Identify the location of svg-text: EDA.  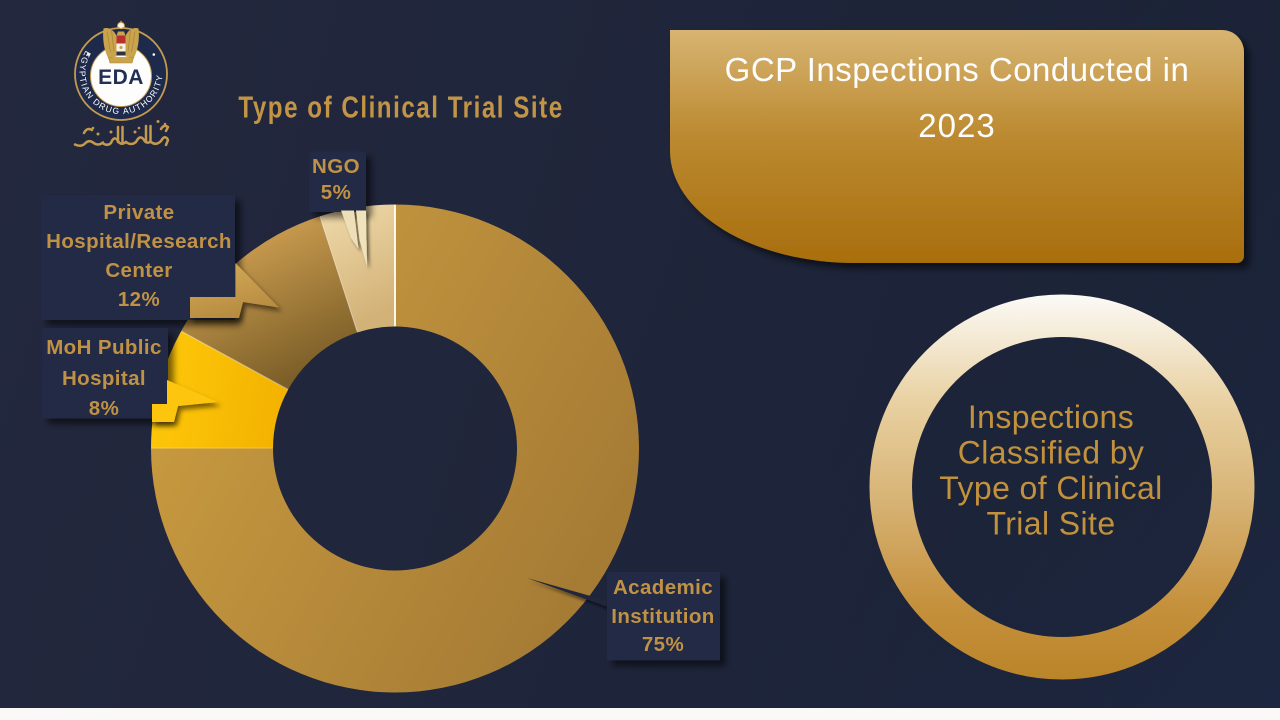
(121, 77).